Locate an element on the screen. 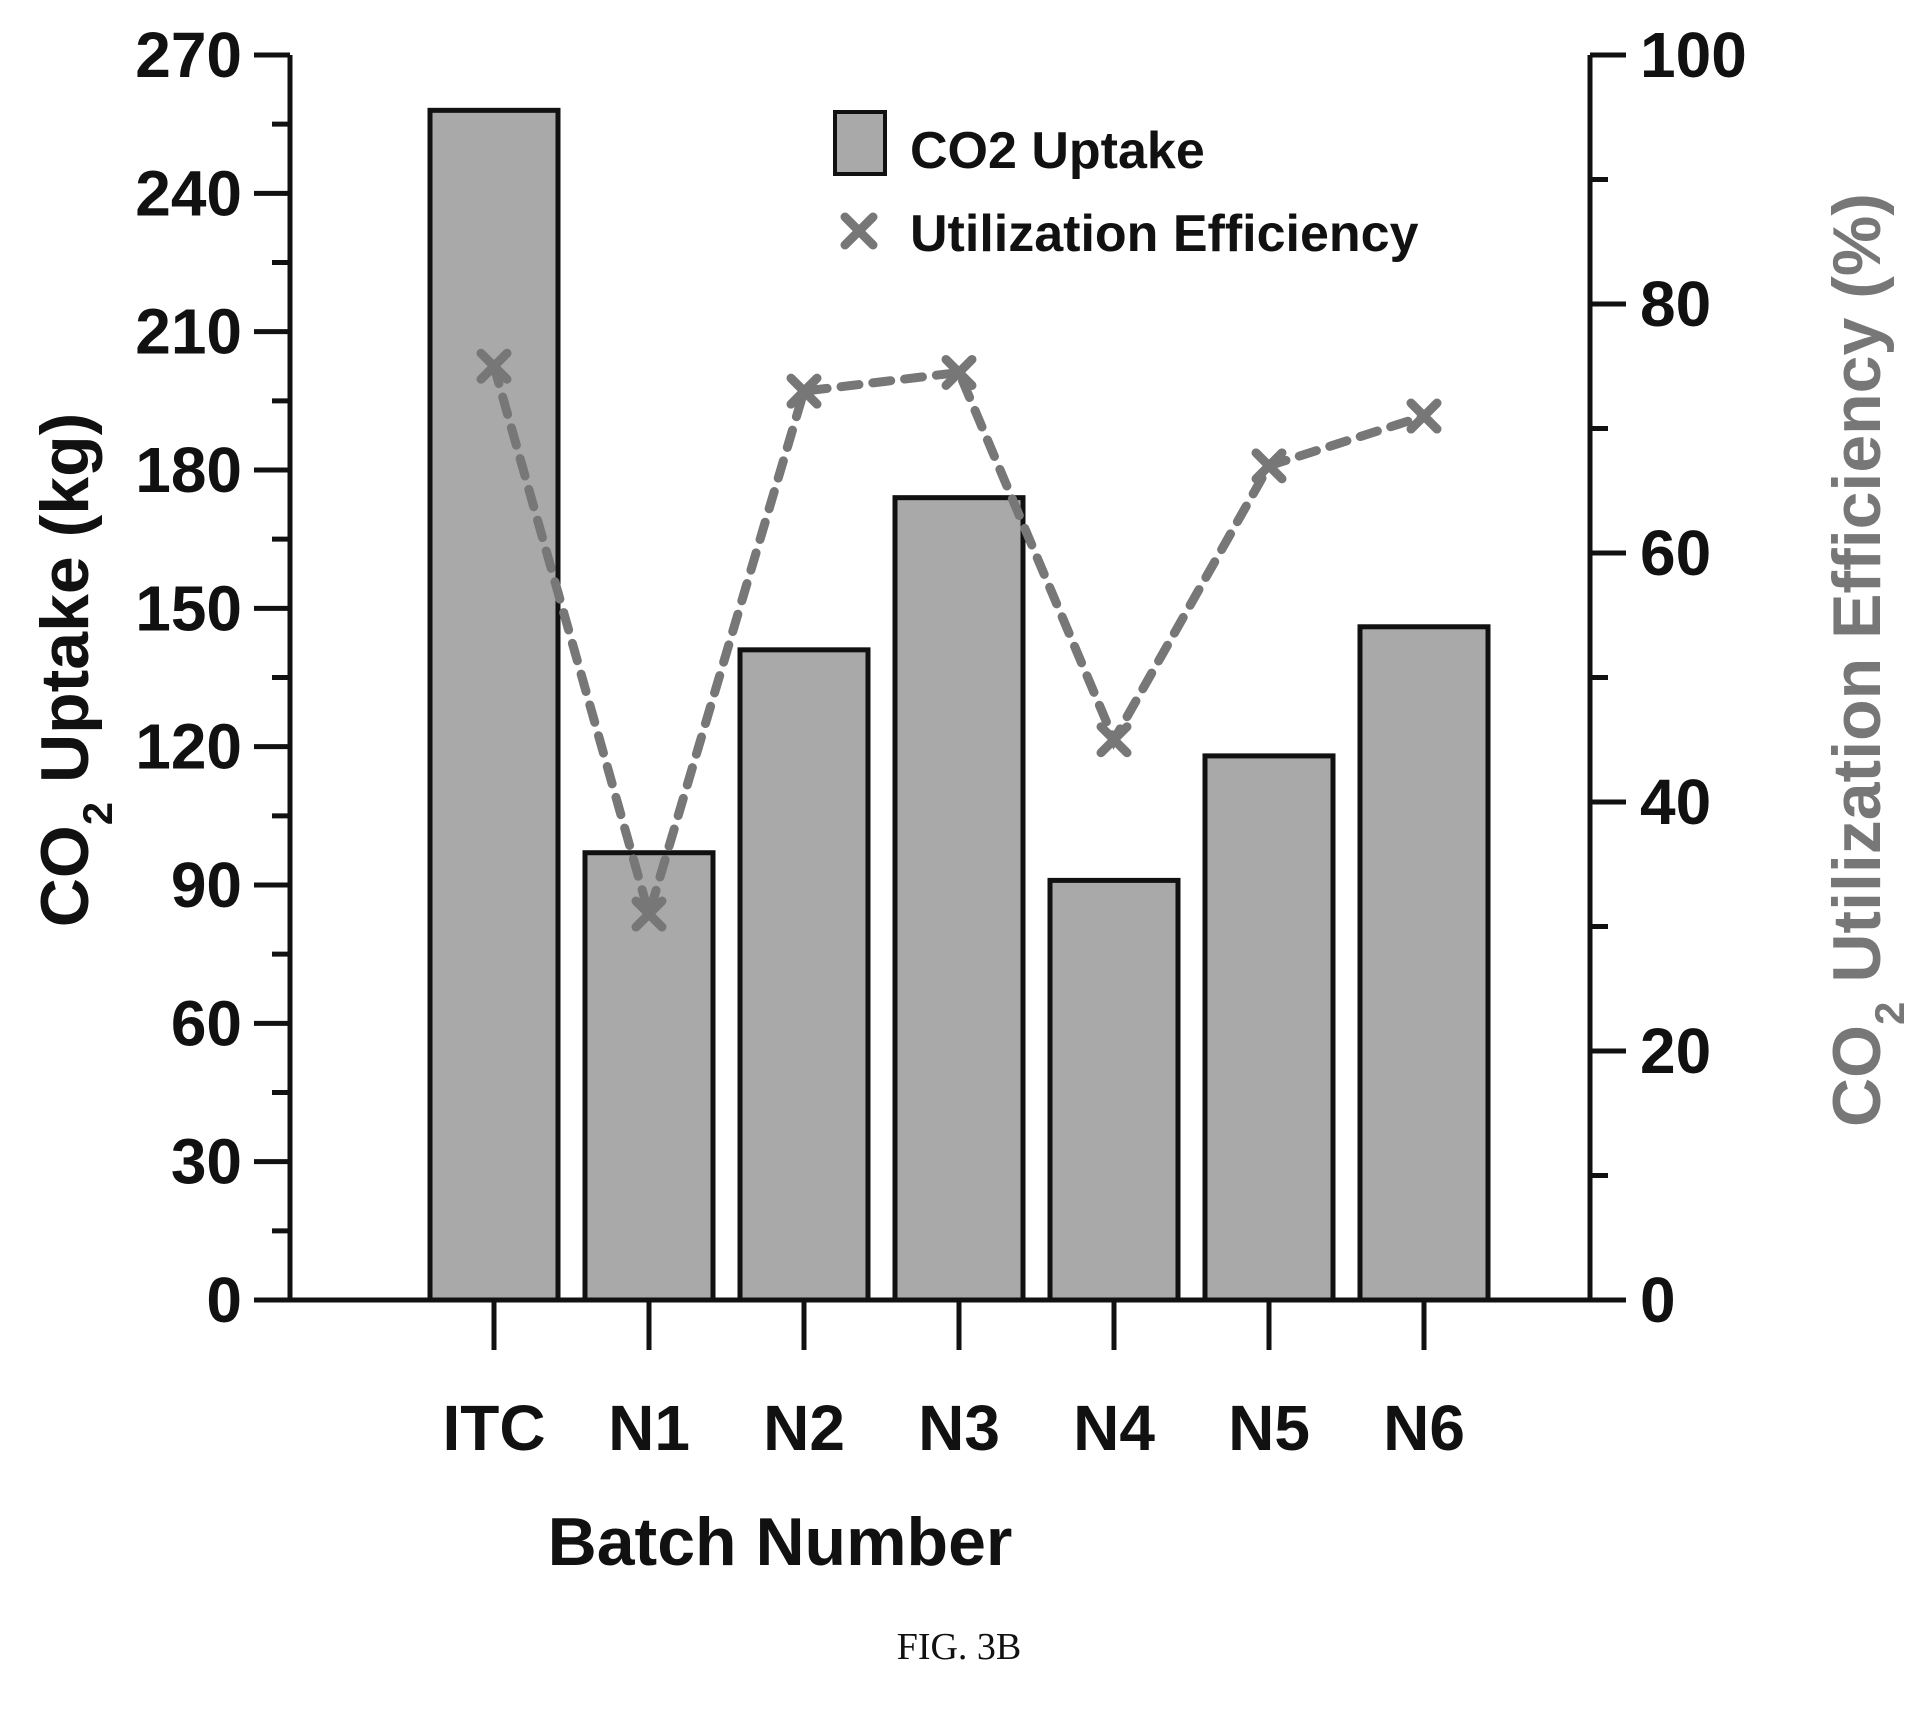  figure-caption: FIG. 3B is located at coordinates (959, 1647).